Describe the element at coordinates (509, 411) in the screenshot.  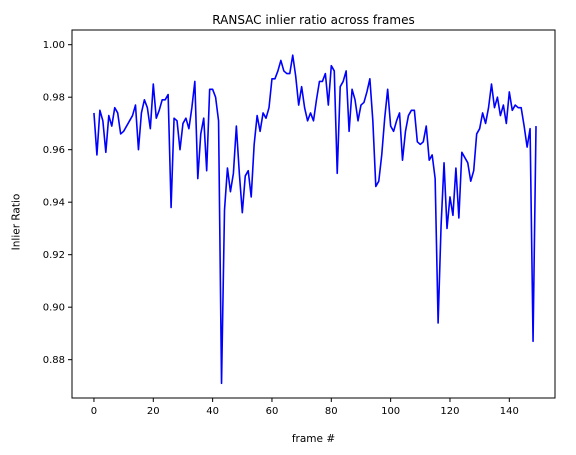
I see `x-tick-label: 140` at that location.